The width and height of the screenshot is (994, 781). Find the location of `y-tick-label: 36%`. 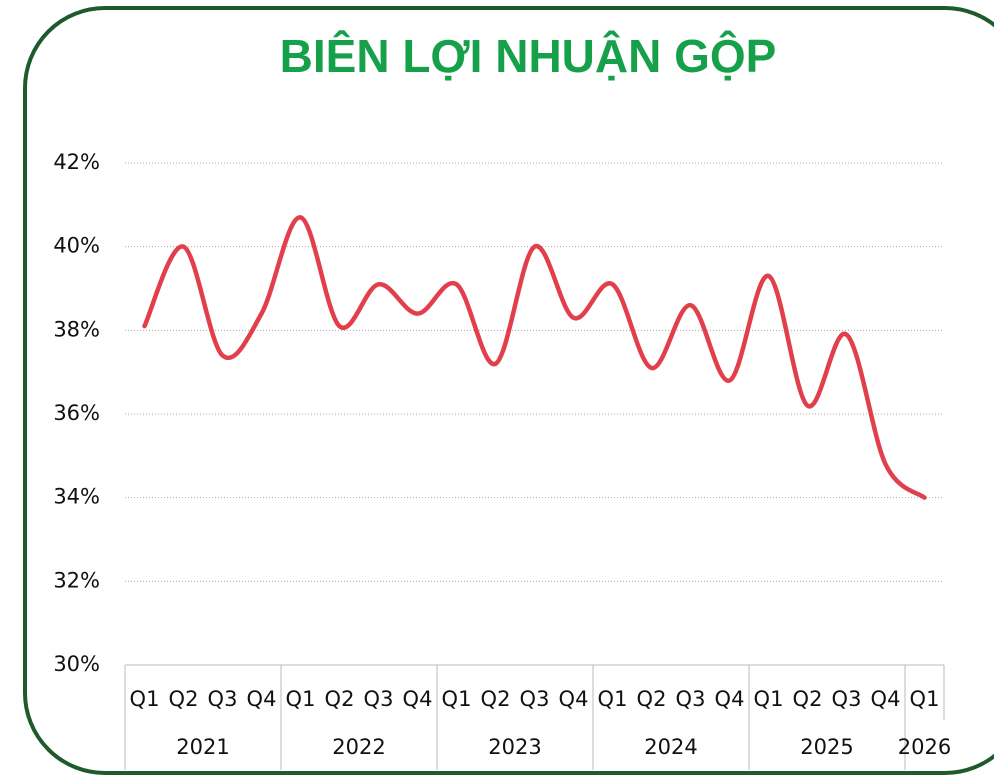

y-tick-label: 36% is located at coordinates (76, 413).